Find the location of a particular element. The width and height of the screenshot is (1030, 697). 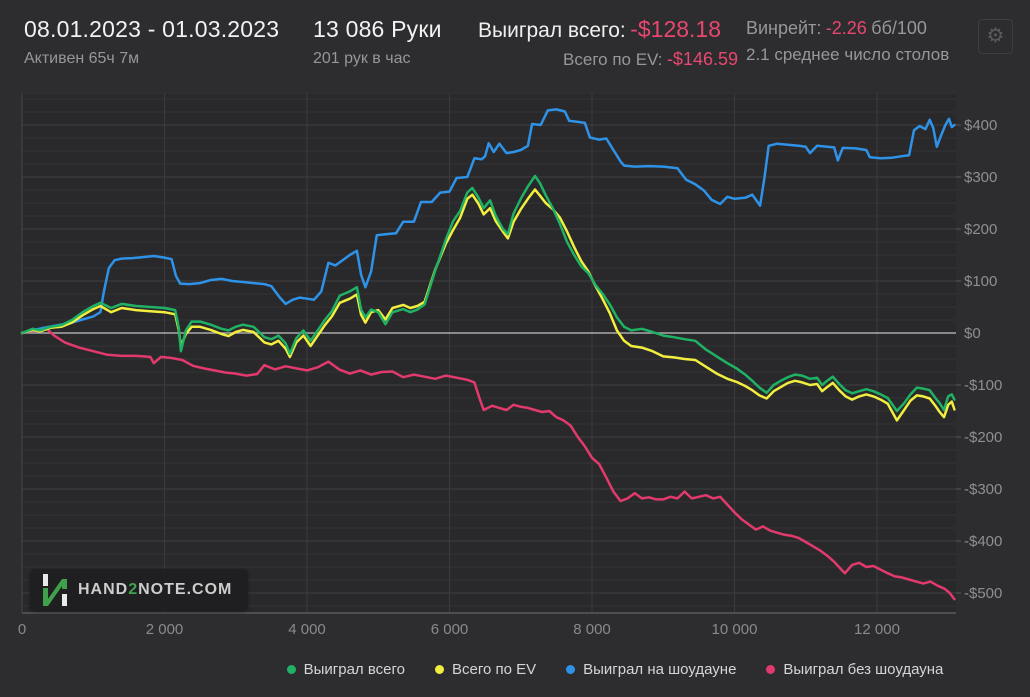

svg-text: -$300 is located at coordinates (983, 489).